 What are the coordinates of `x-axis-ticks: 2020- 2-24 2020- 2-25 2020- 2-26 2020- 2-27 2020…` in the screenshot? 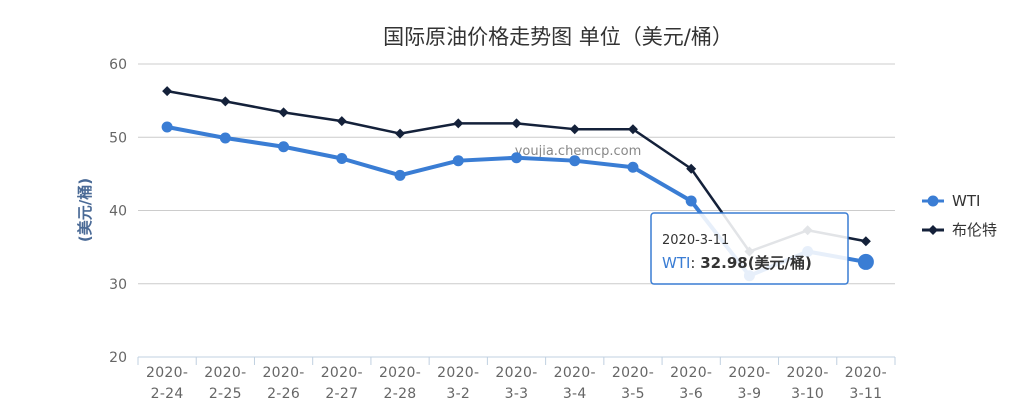 It's located at (516, 379).